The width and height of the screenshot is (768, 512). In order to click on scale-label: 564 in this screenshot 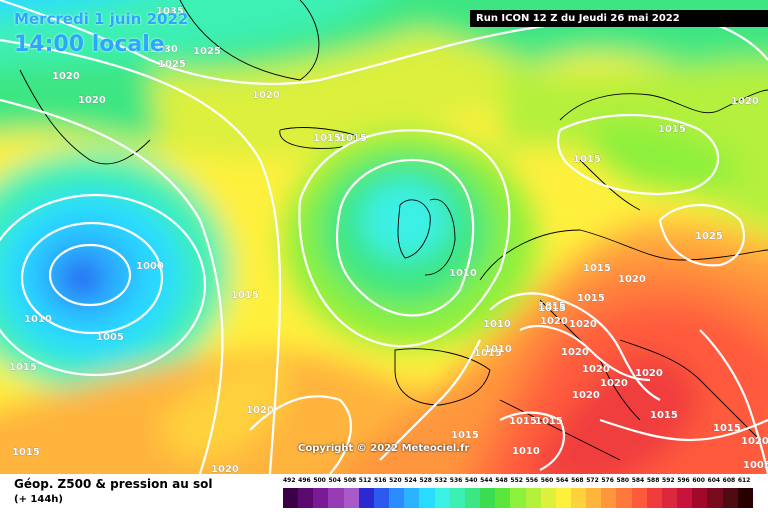, I will do `click(562, 480)`.